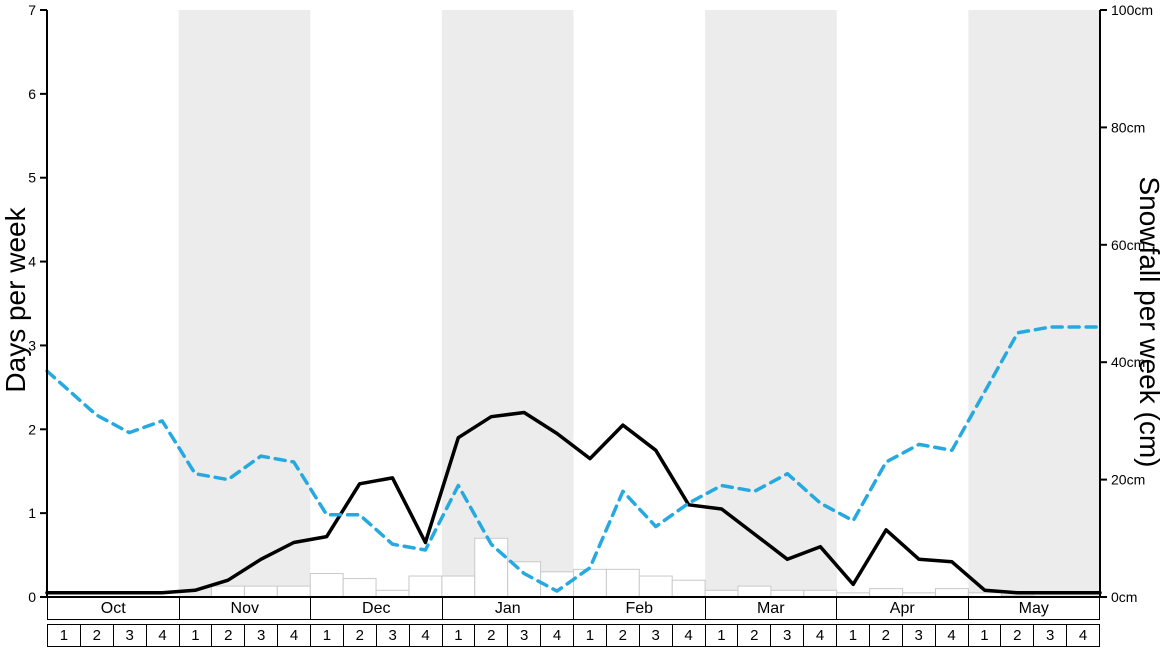 This screenshot has height=648, width=1168. I want to click on left-tick-label: 7, so click(32, 10).